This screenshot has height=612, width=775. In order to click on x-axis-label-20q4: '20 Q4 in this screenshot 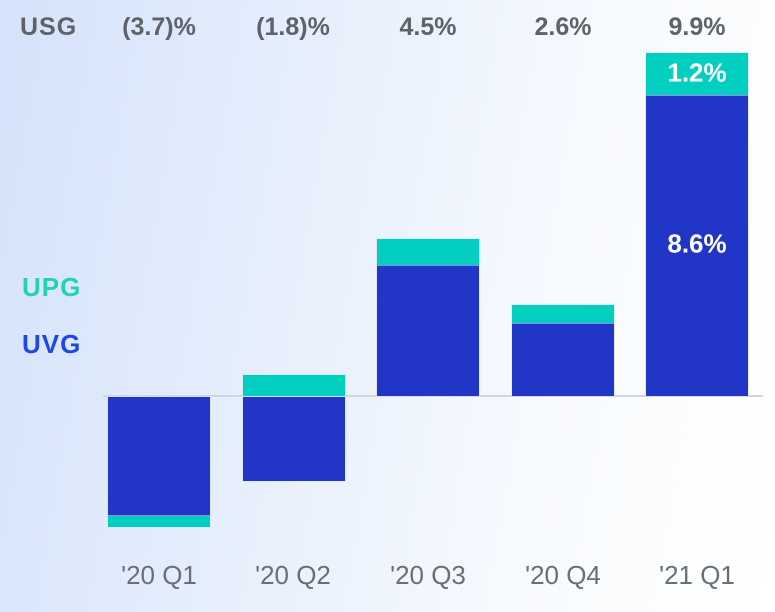, I will do `click(563, 575)`.